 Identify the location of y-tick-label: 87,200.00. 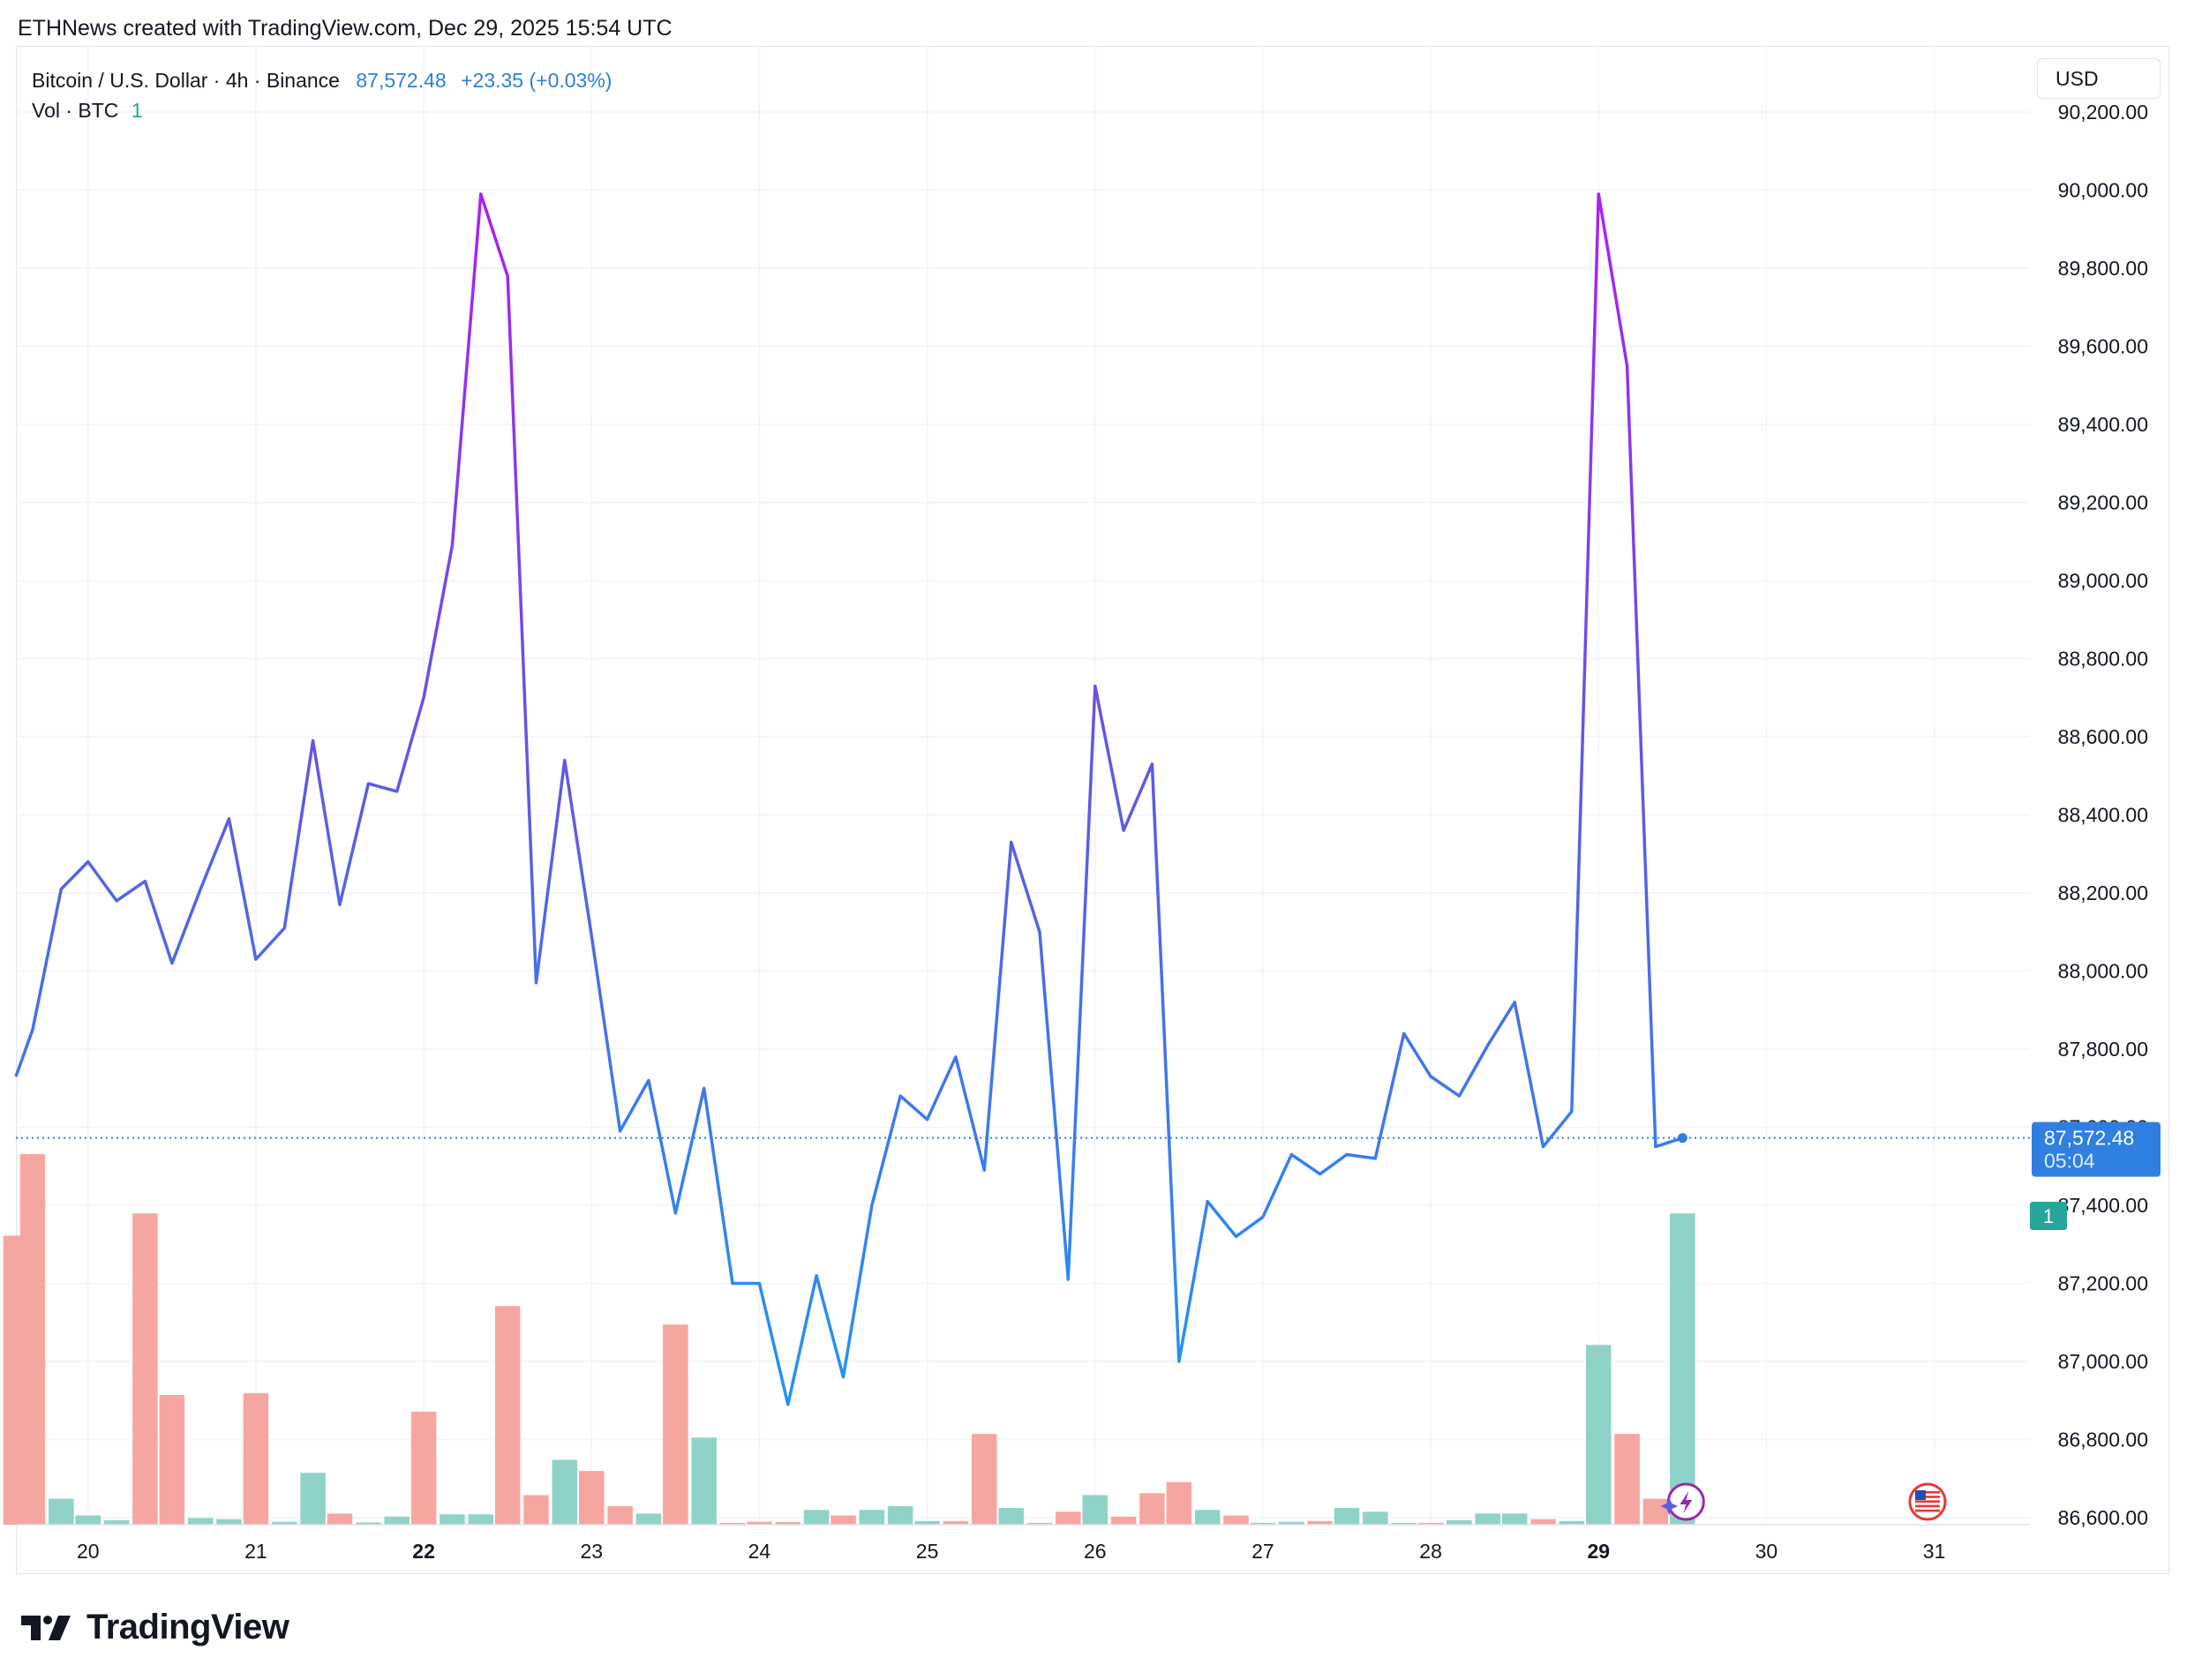
(2103, 1283).